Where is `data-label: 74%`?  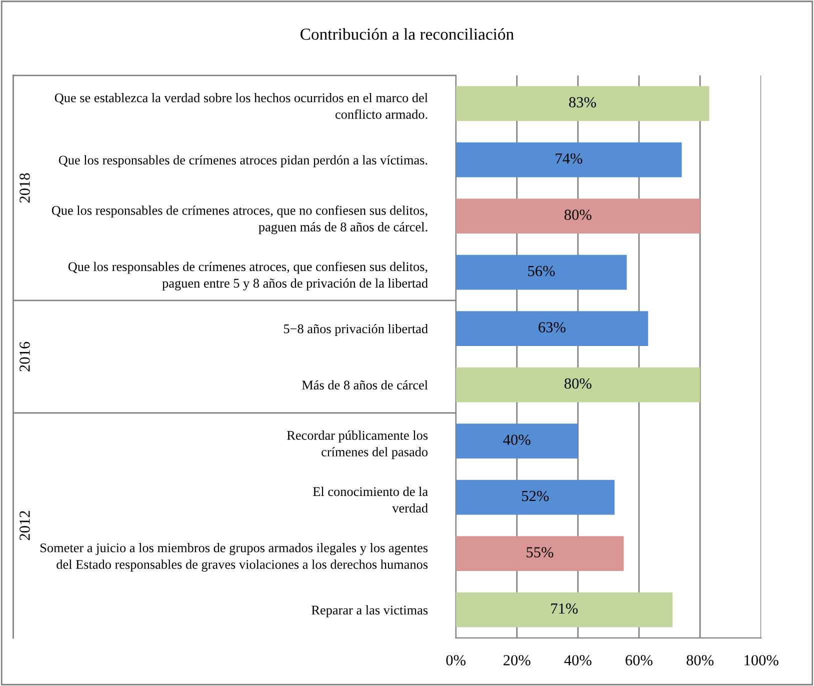
data-label: 74% is located at coordinates (569, 158).